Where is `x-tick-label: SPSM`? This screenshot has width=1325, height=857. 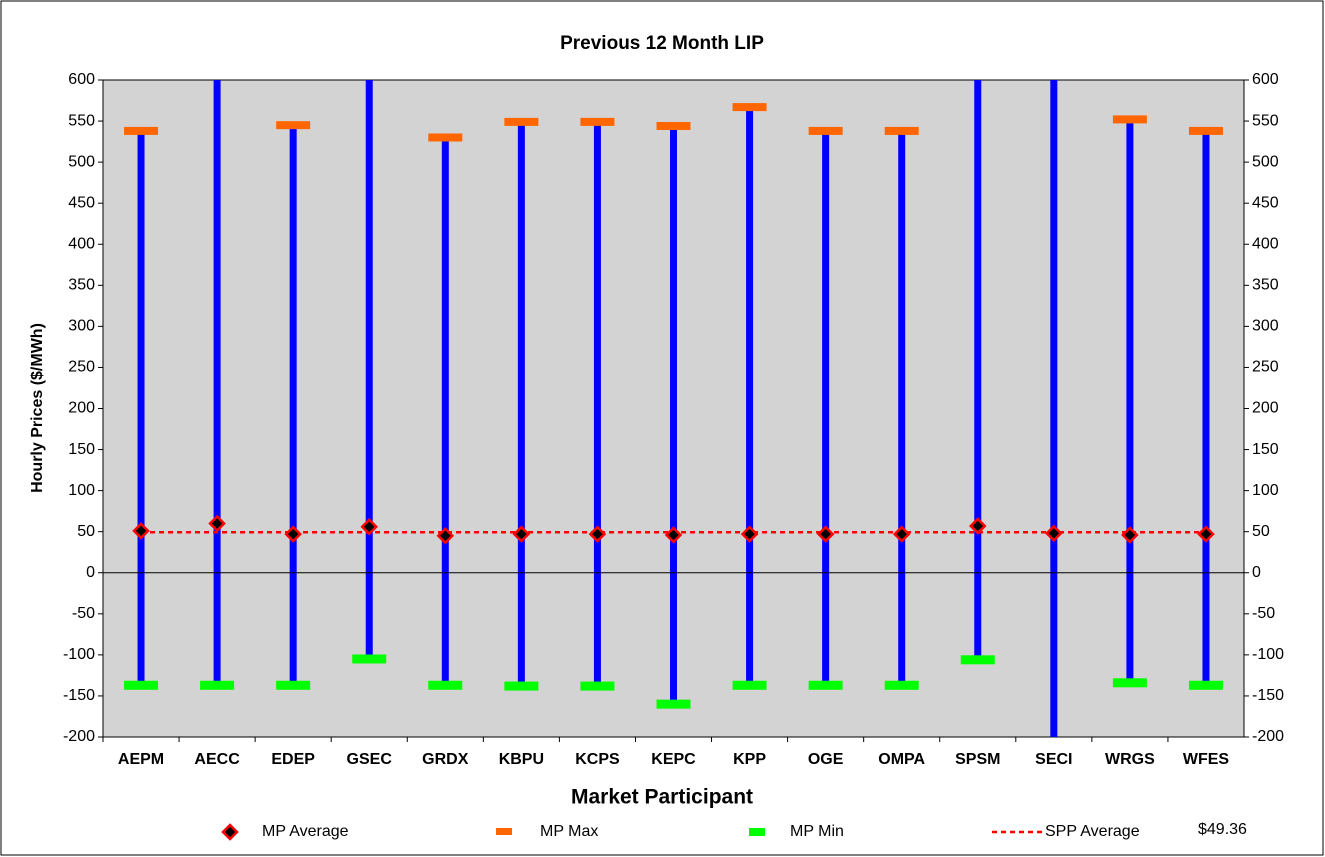
x-tick-label: SPSM is located at coordinates (977, 759).